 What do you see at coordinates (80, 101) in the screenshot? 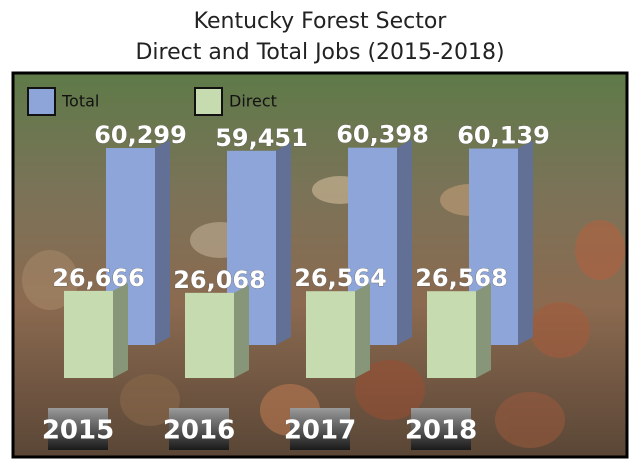
I see `legend-label: Total` at bounding box center [80, 101].